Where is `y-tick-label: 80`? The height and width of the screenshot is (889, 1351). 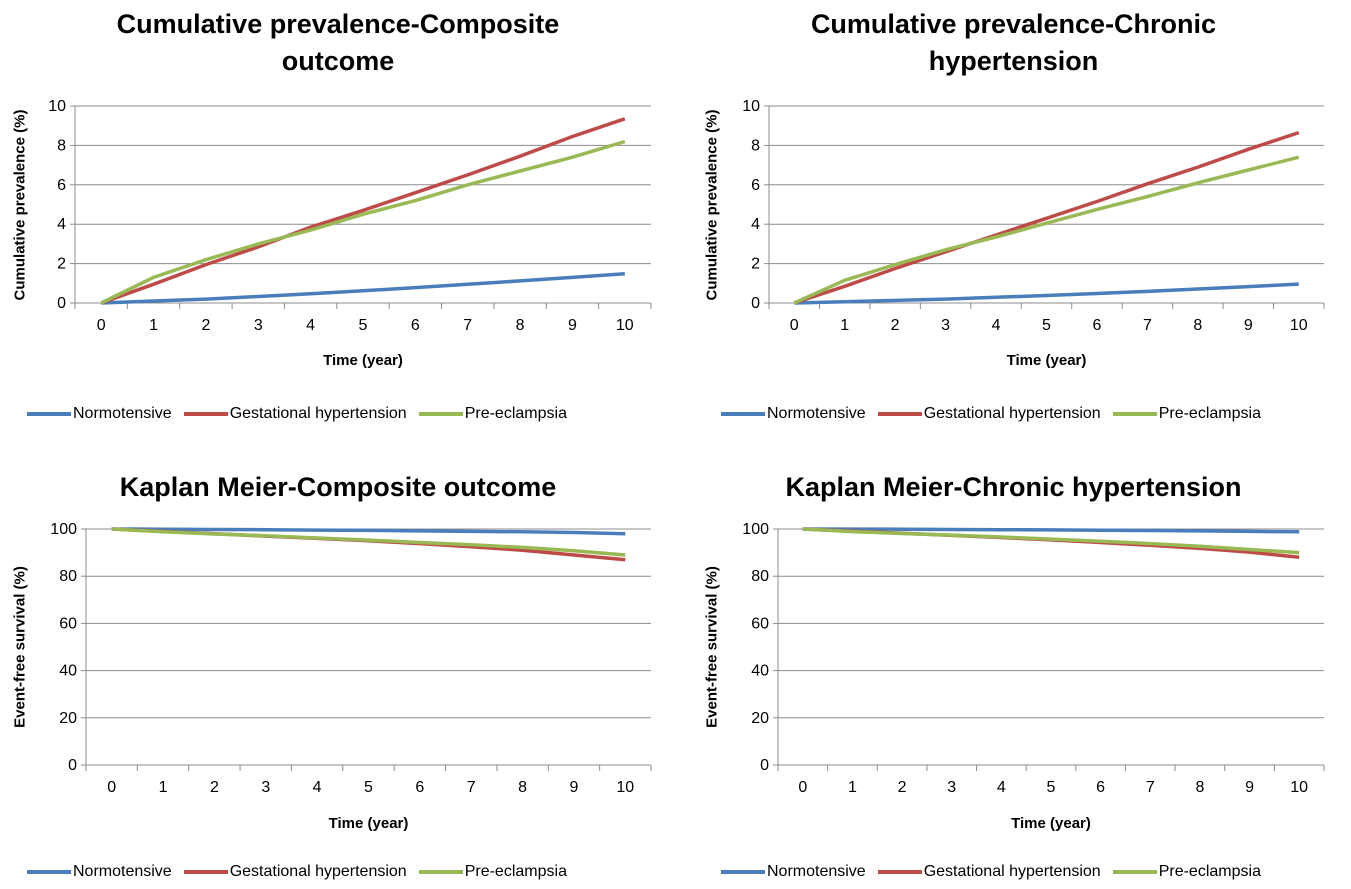 y-tick-label: 80 is located at coordinates (68, 576).